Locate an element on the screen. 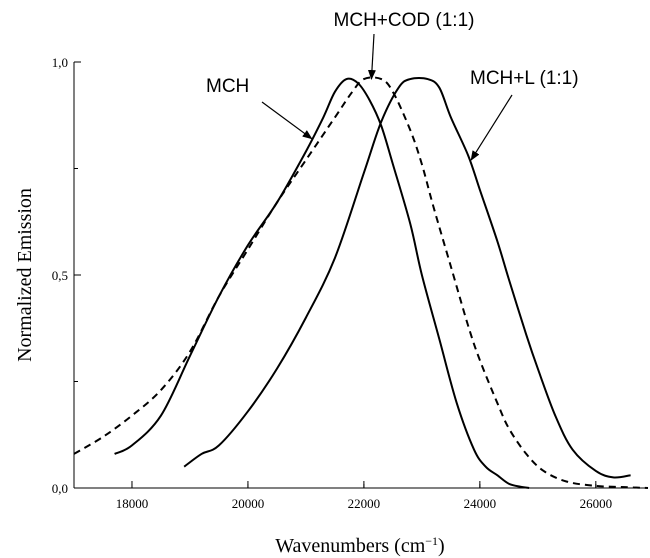 This screenshot has width=650, height=558. y-tick-label: 0,5 is located at coordinates (60, 275).